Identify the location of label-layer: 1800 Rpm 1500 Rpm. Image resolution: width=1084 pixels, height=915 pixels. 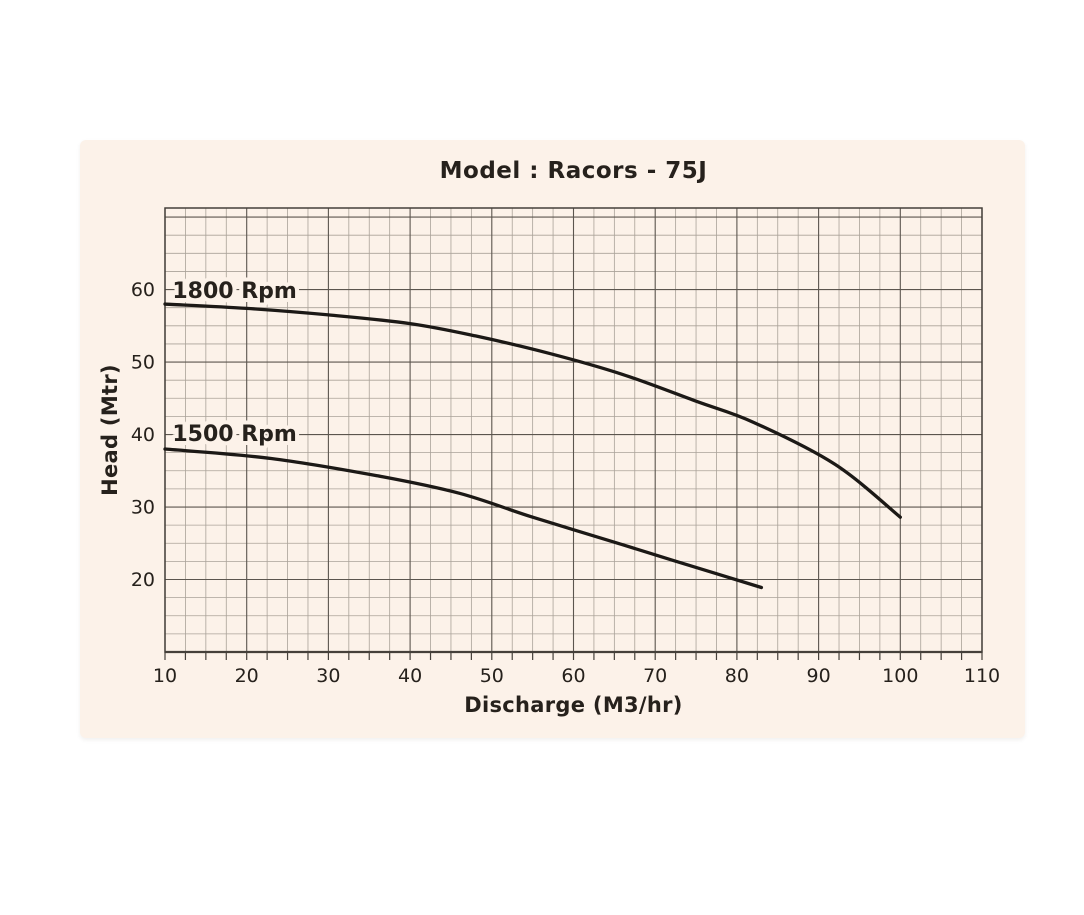
(234, 363).